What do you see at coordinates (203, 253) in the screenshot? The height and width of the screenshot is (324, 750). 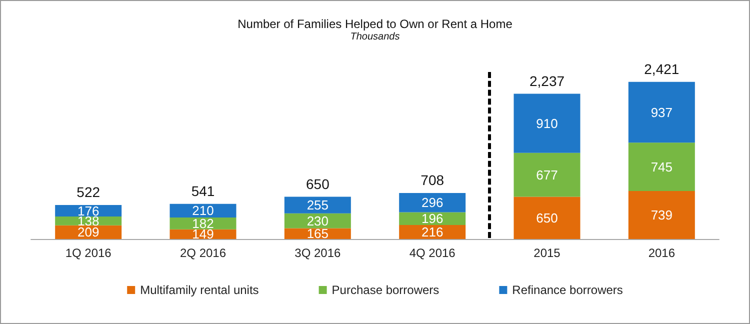 I see `x-tick-label: 2Q 2016` at bounding box center [203, 253].